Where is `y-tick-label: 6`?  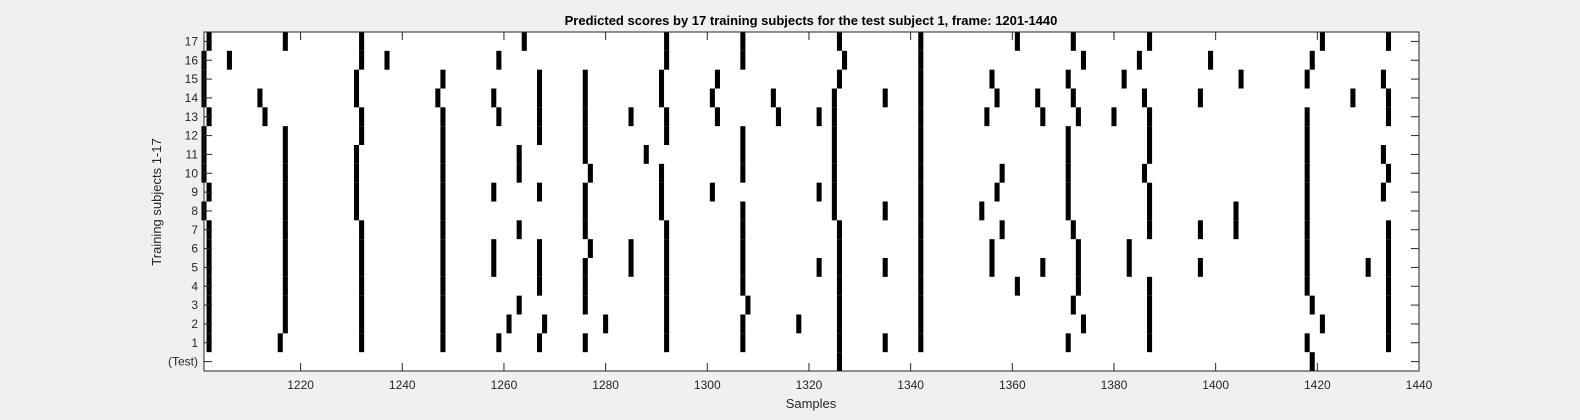
y-tick-label: 6 is located at coordinates (194, 249).